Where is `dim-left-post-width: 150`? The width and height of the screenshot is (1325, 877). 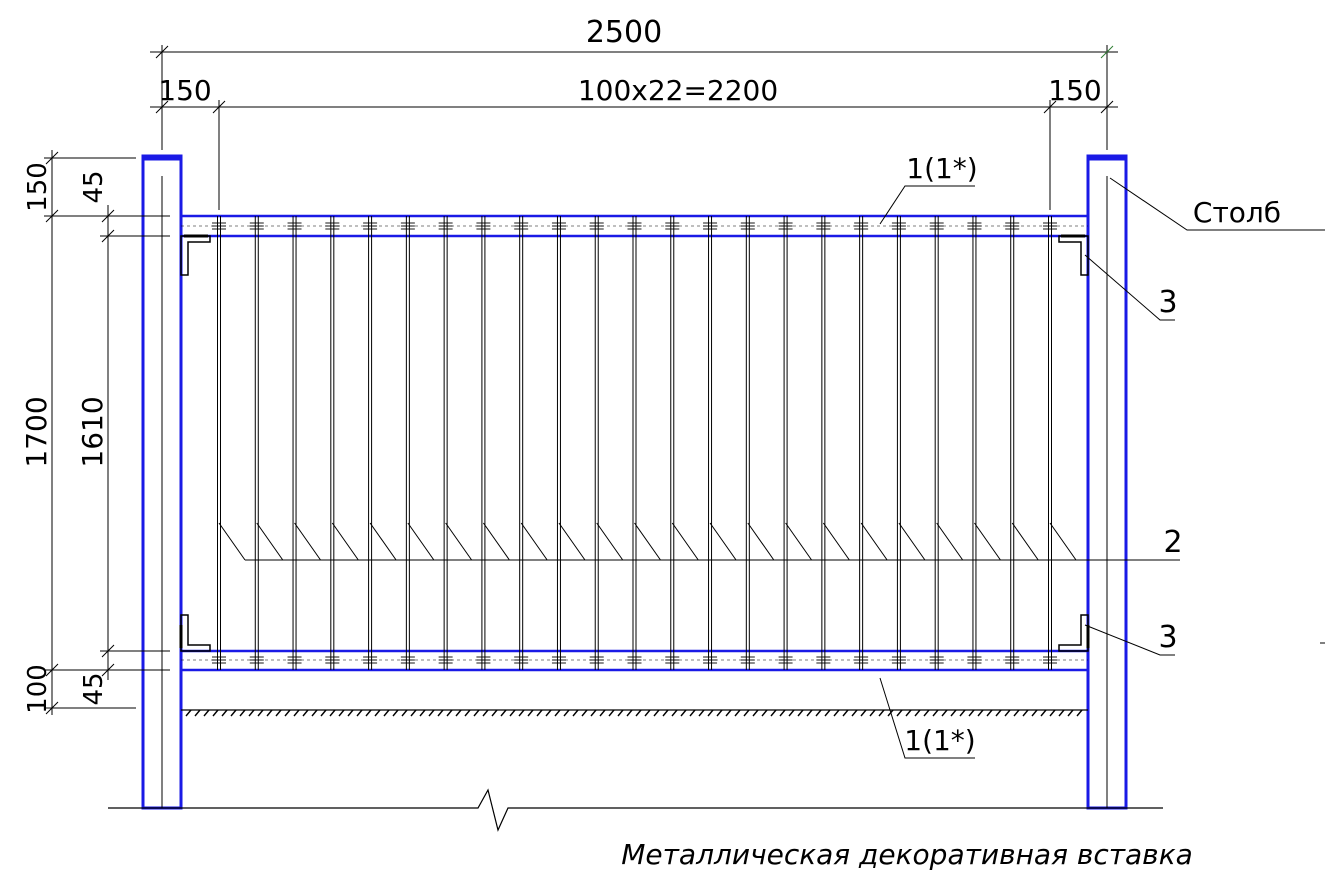
dim-left-post-width: 150 is located at coordinates (184, 90).